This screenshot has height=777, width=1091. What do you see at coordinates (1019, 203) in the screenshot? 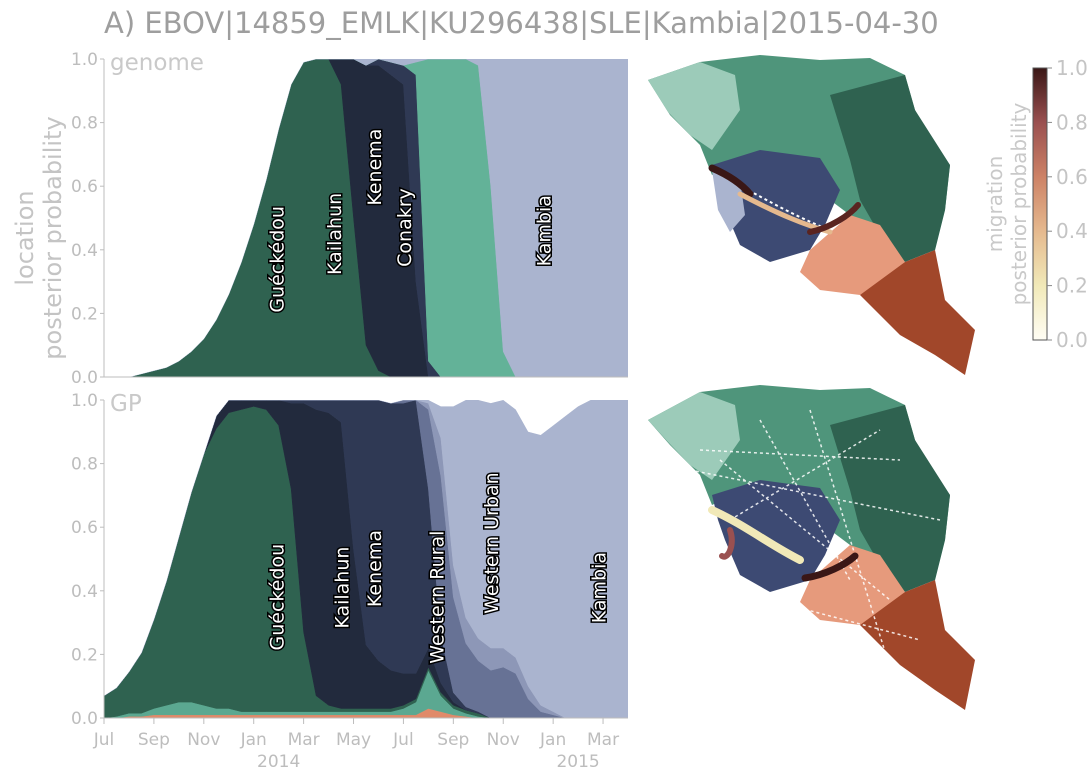
I see `colorbar-label-line2: posterior probability` at bounding box center [1019, 203].